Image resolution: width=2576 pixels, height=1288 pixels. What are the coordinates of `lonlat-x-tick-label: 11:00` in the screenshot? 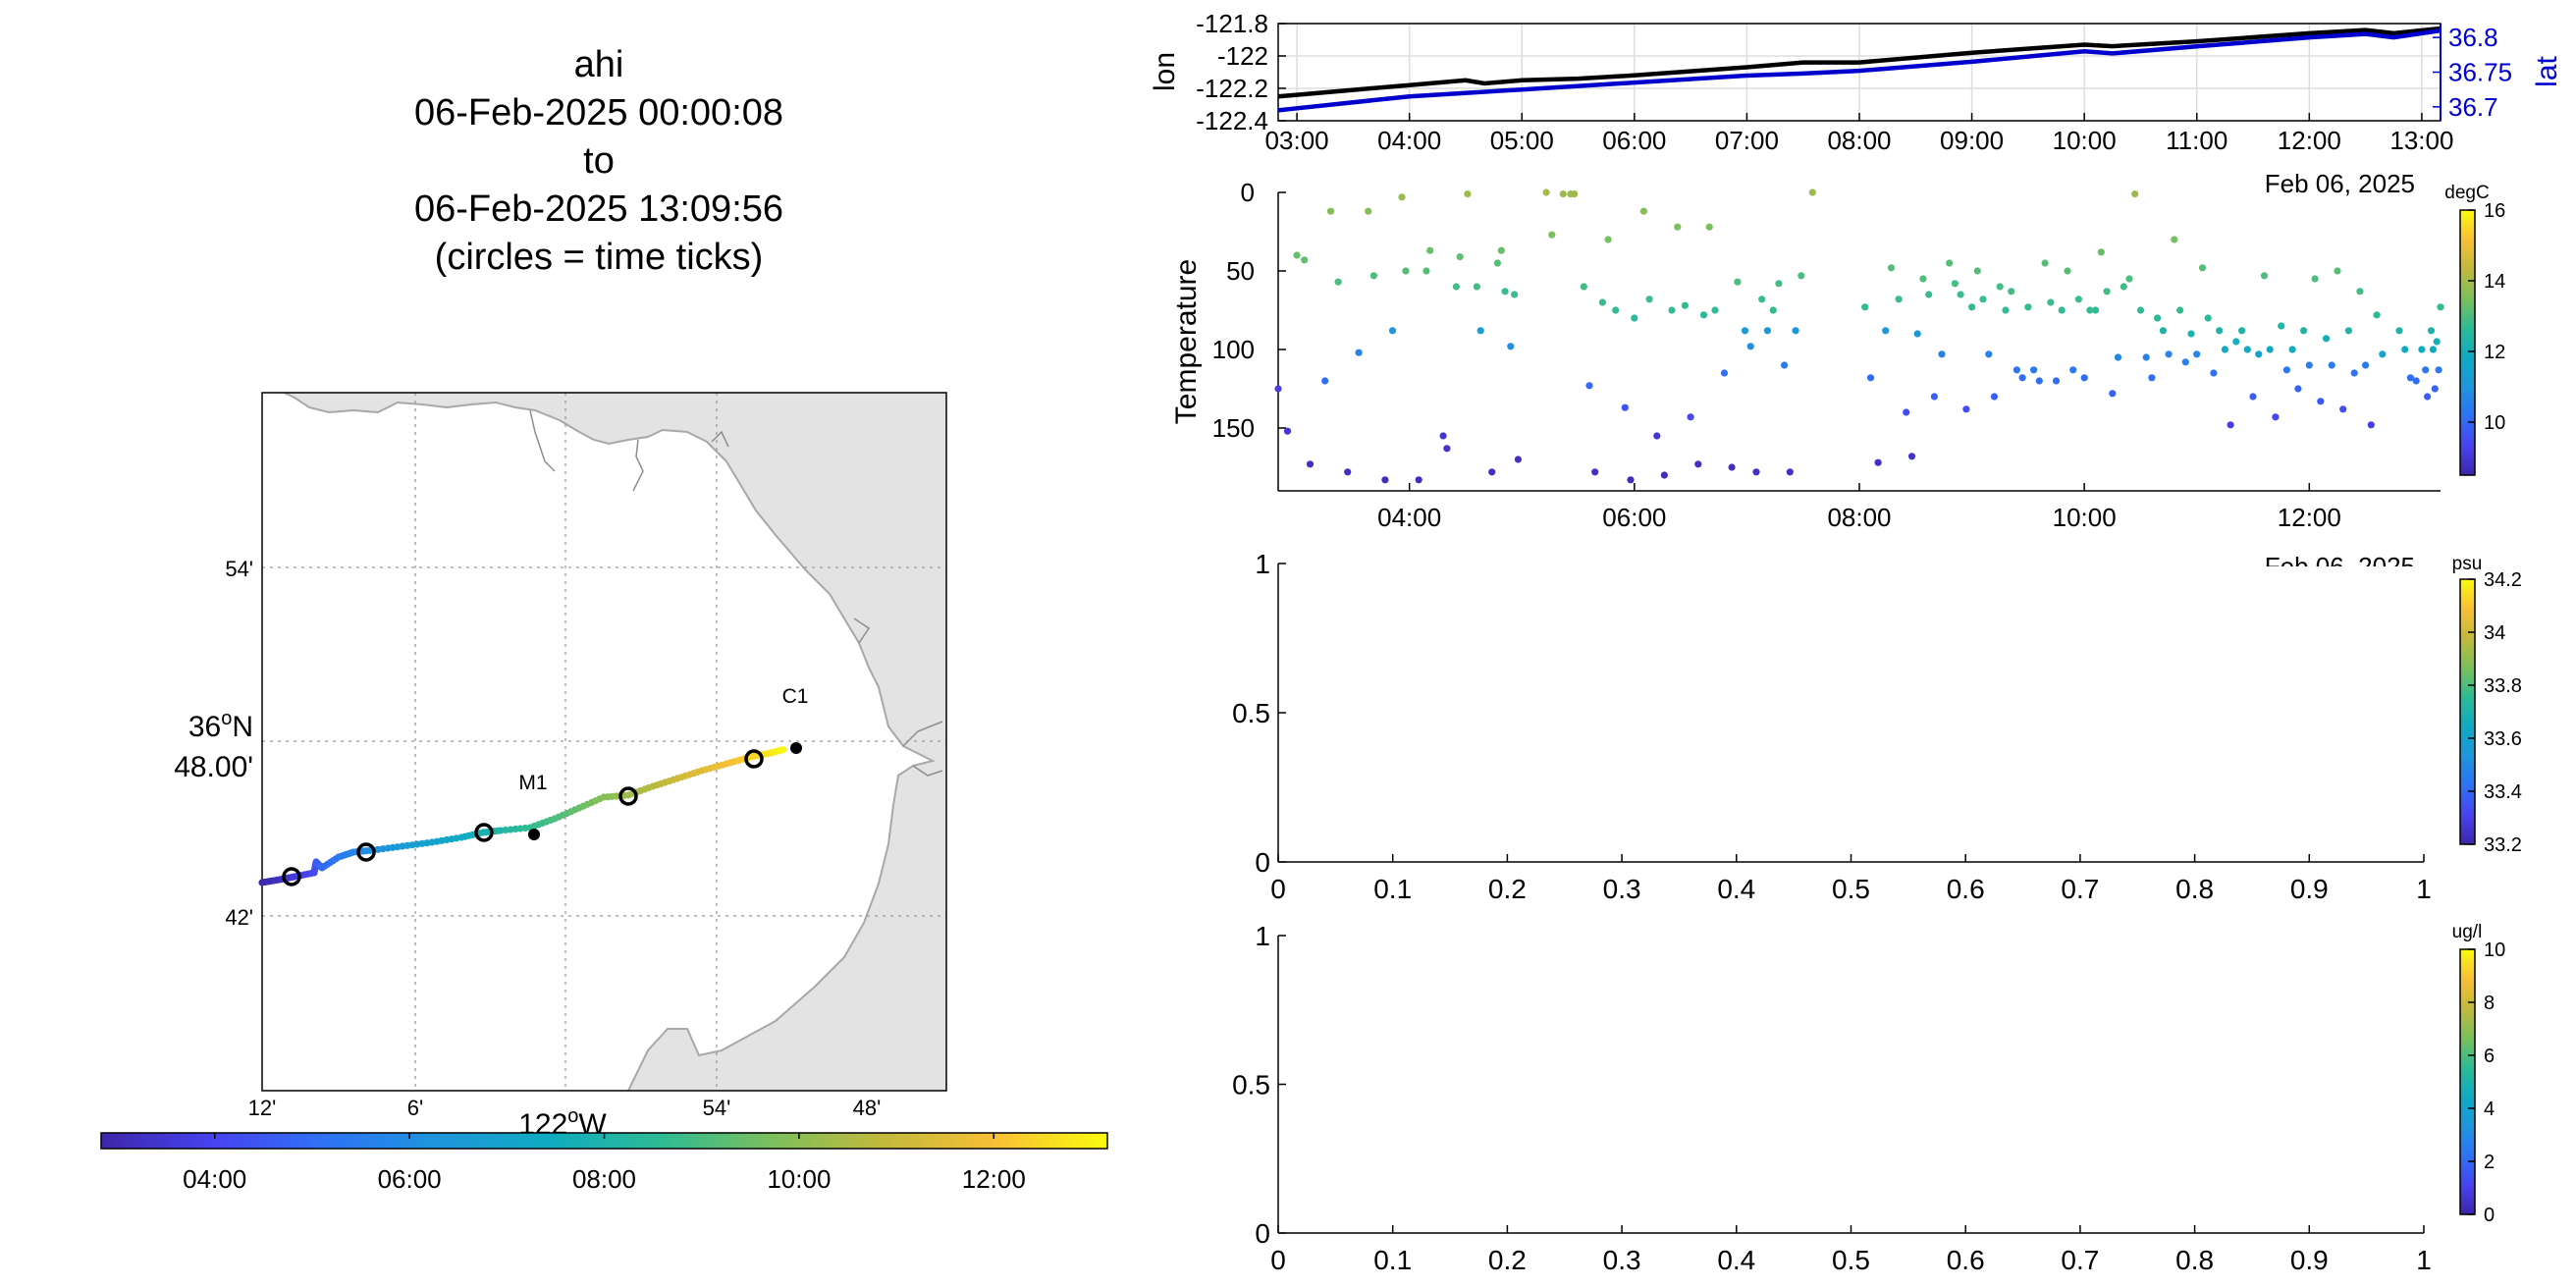 It's located at (2196, 140).